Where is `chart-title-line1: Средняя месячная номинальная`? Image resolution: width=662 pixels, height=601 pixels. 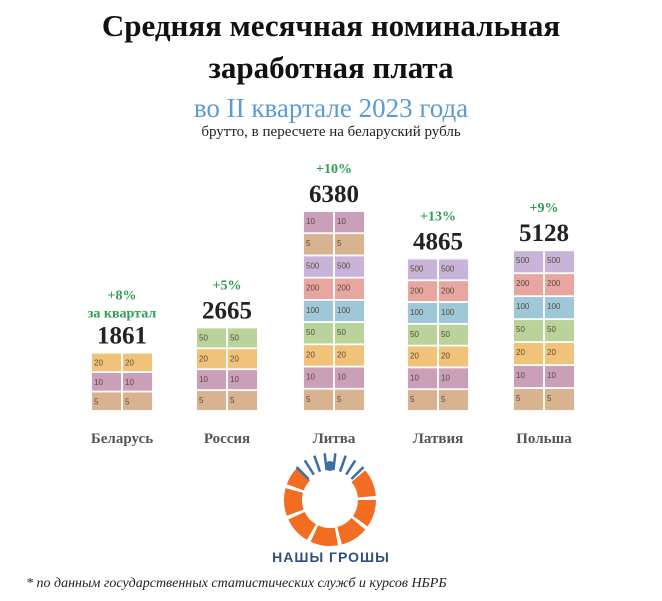 chart-title-line1: Средняя месячная номинальная is located at coordinates (331, 25).